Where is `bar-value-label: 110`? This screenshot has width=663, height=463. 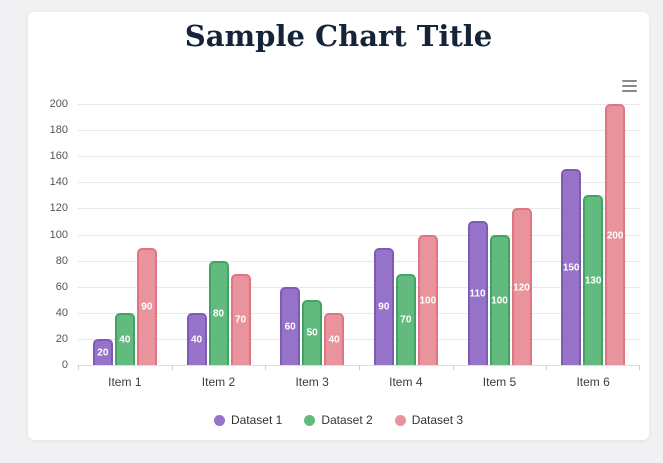
bar-value-label: 110 is located at coordinates (477, 294).